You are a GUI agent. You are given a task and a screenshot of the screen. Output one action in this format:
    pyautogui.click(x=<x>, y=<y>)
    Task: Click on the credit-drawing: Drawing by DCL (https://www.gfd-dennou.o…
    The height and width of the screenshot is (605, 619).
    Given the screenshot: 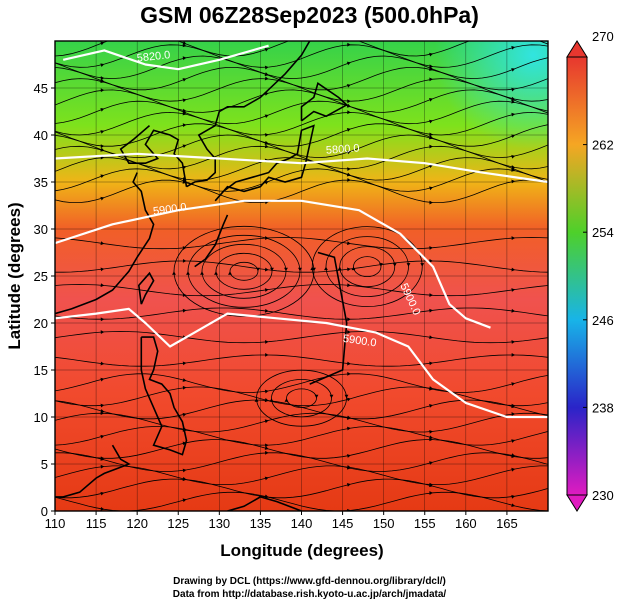 What is the action you would take?
    pyautogui.click(x=309, y=581)
    